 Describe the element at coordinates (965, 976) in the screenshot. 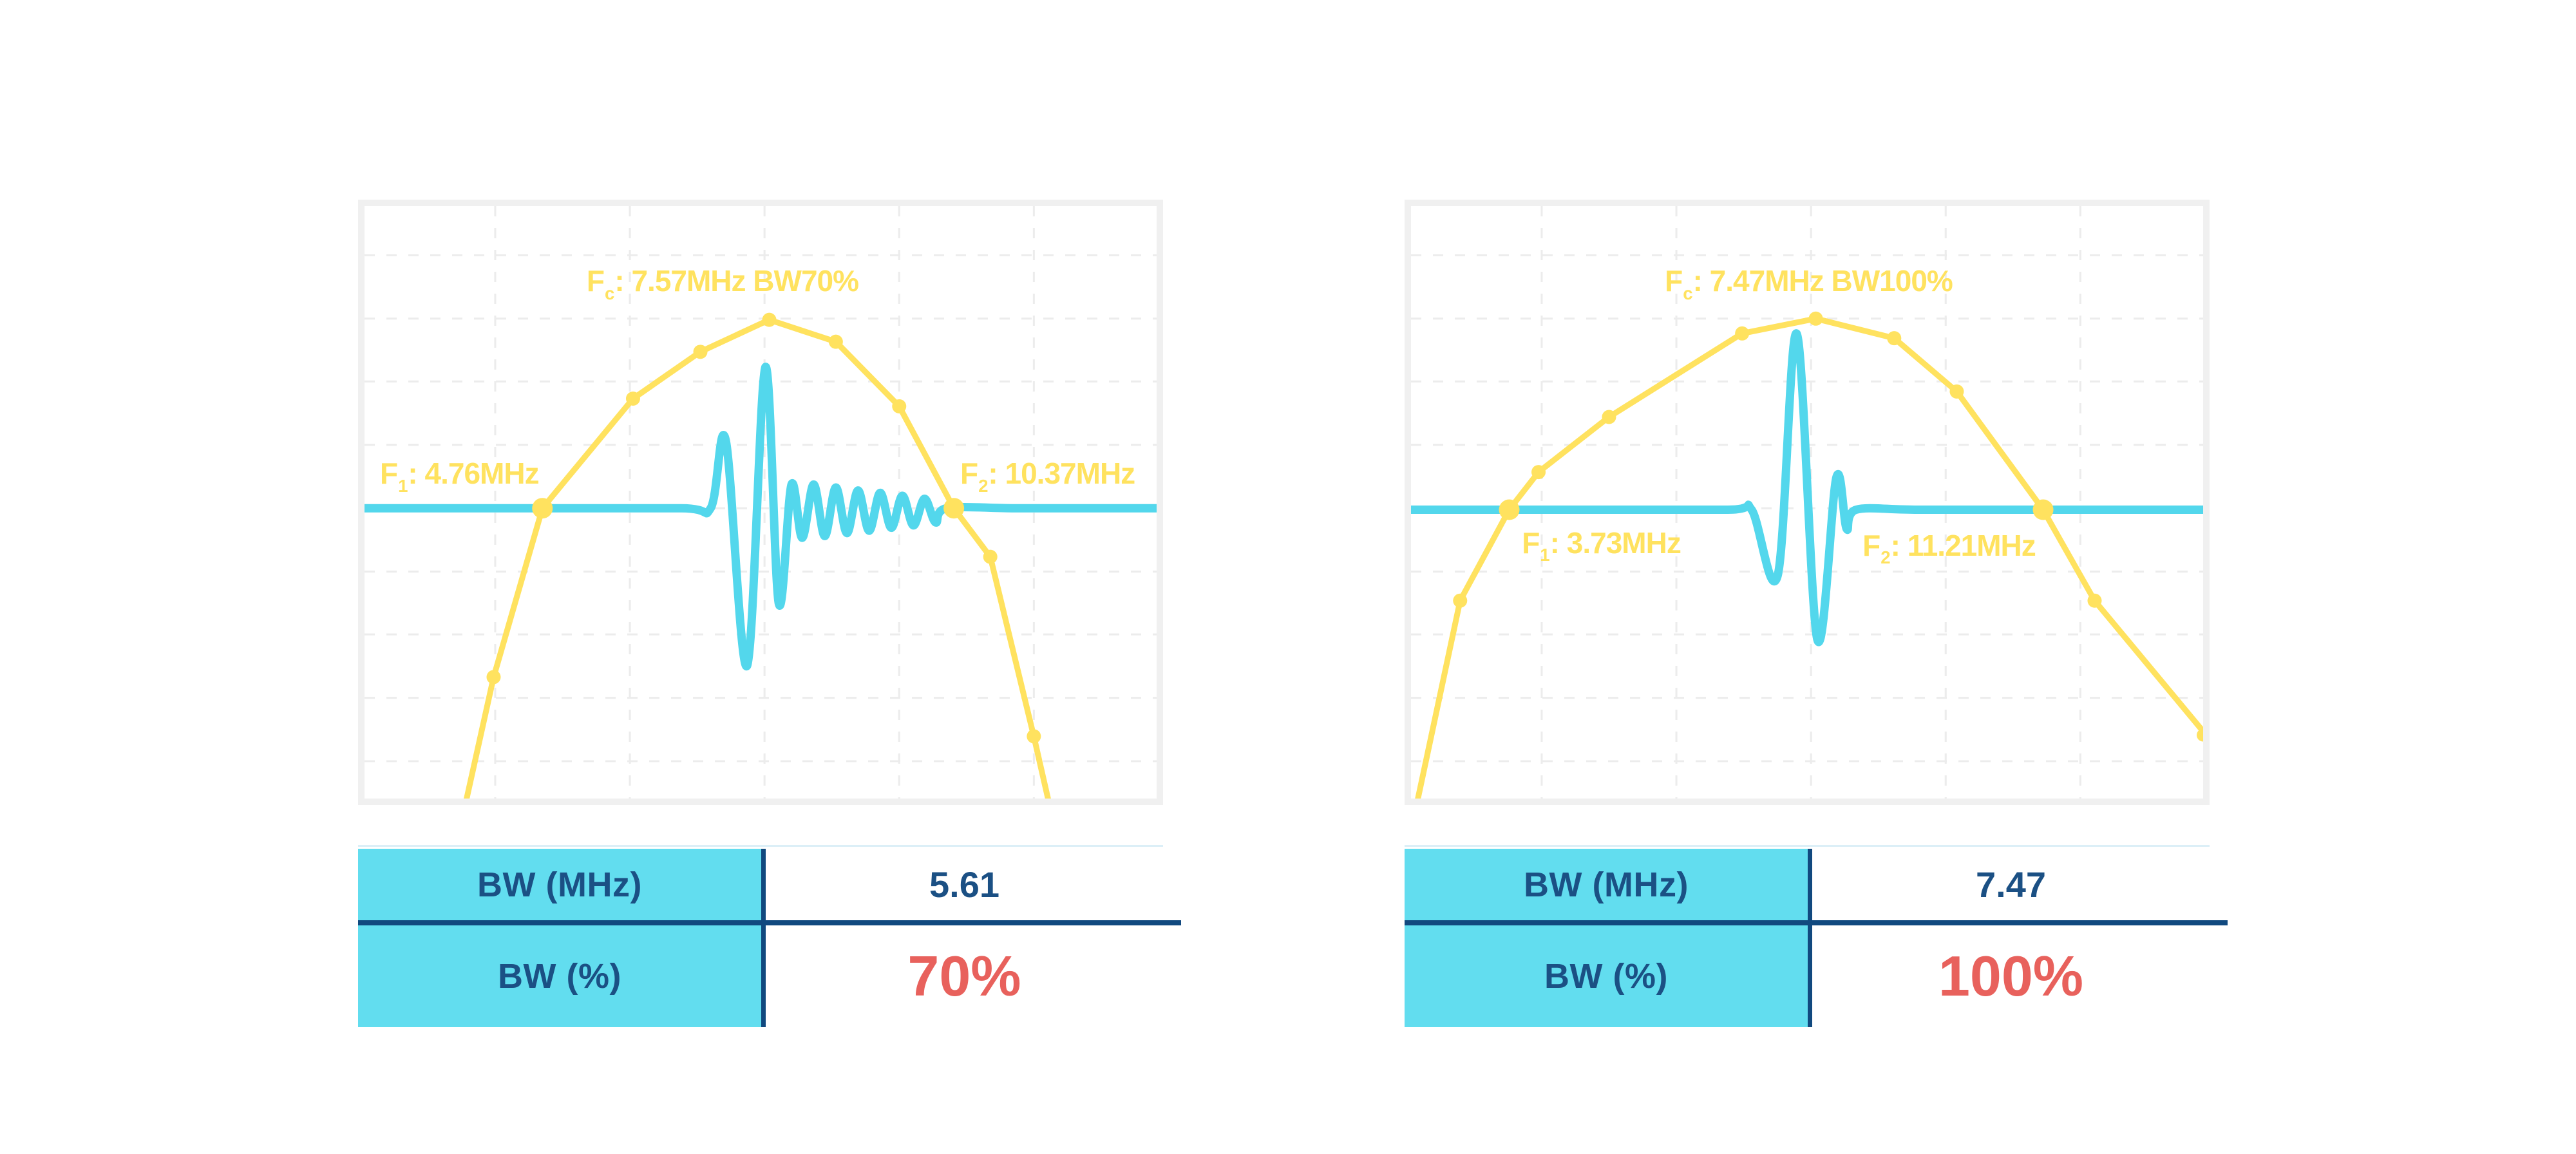

I see `bw-pct-value-cell: 70%` at that location.